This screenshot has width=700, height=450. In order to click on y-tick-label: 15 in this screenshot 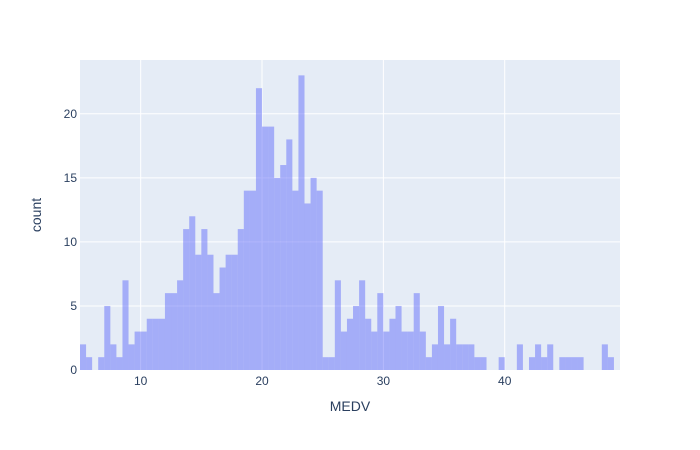, I will do `click(71, 178)`.